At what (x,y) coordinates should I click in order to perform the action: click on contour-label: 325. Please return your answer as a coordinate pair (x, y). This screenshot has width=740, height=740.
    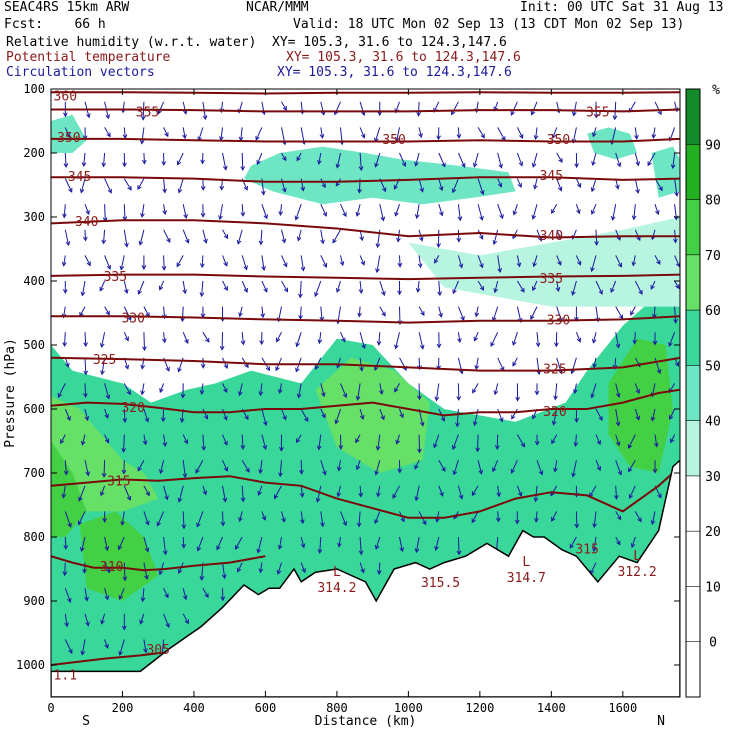
    Looking at the image, I should click on (554, 370).